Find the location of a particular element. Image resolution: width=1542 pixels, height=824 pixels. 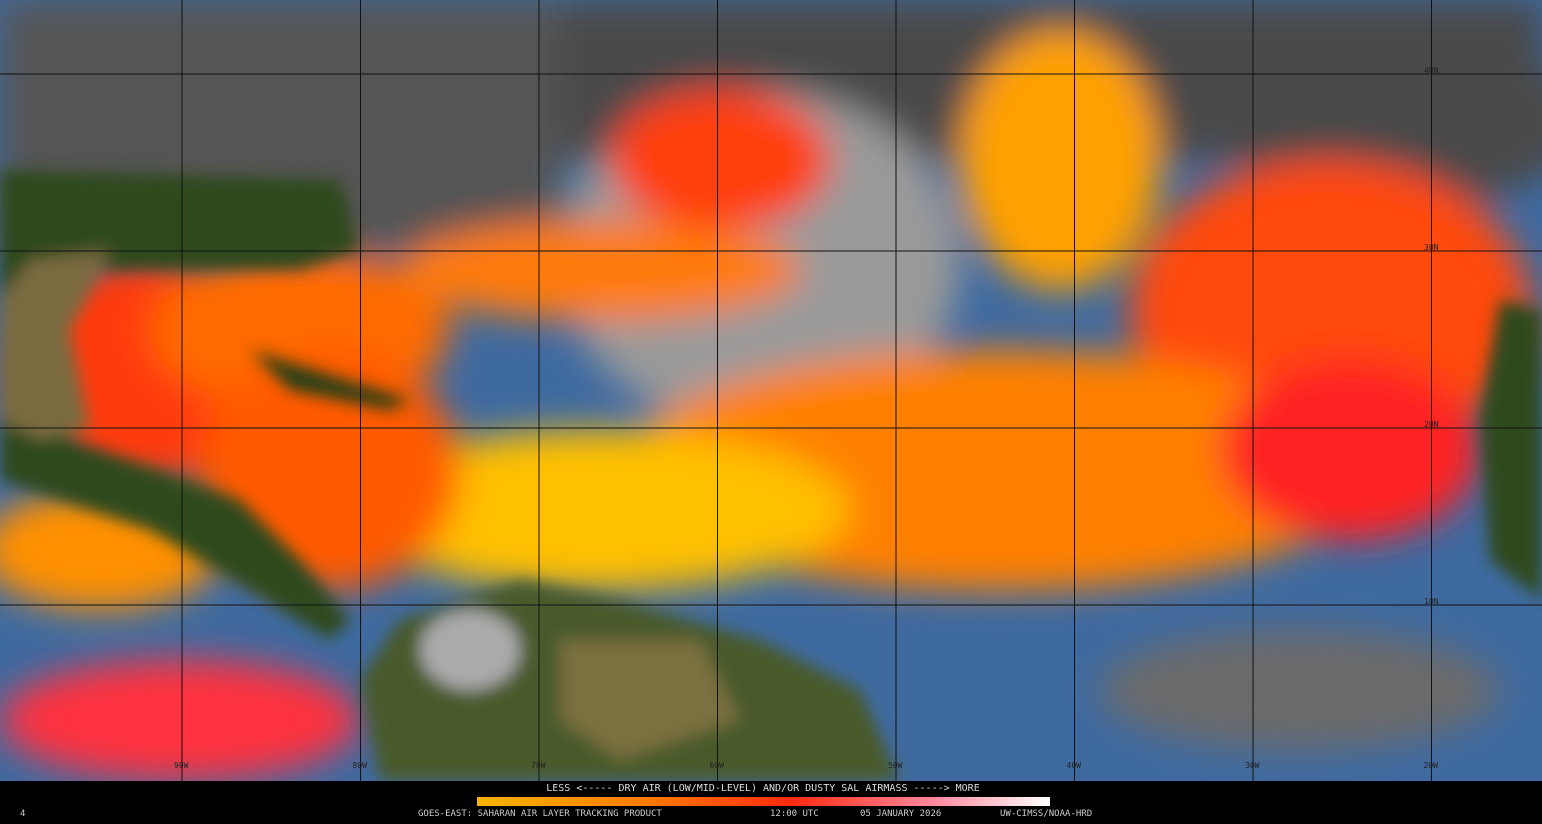

credit: UW-CIMSS/NOAA-HRD is located at coordinates (1046, 814).